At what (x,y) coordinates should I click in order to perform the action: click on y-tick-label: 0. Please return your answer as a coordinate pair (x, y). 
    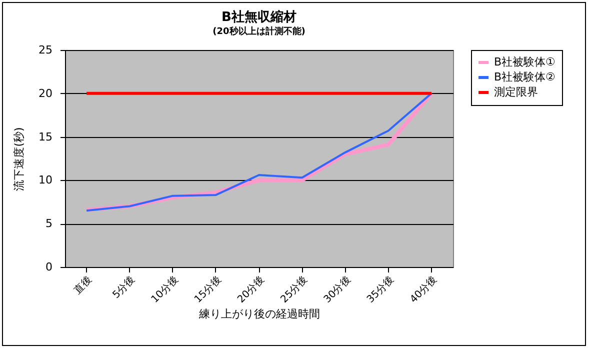
    Looking at the image, I should click on (49, 267).